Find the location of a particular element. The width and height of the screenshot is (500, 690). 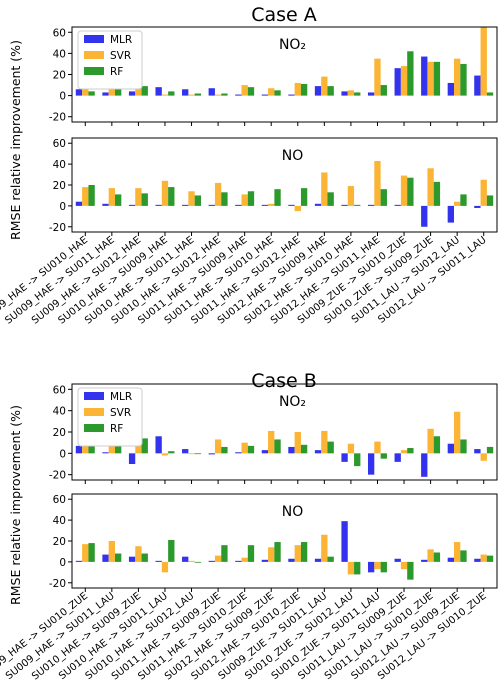

panel-label: NO₂ is located at coordinates (292, 402).